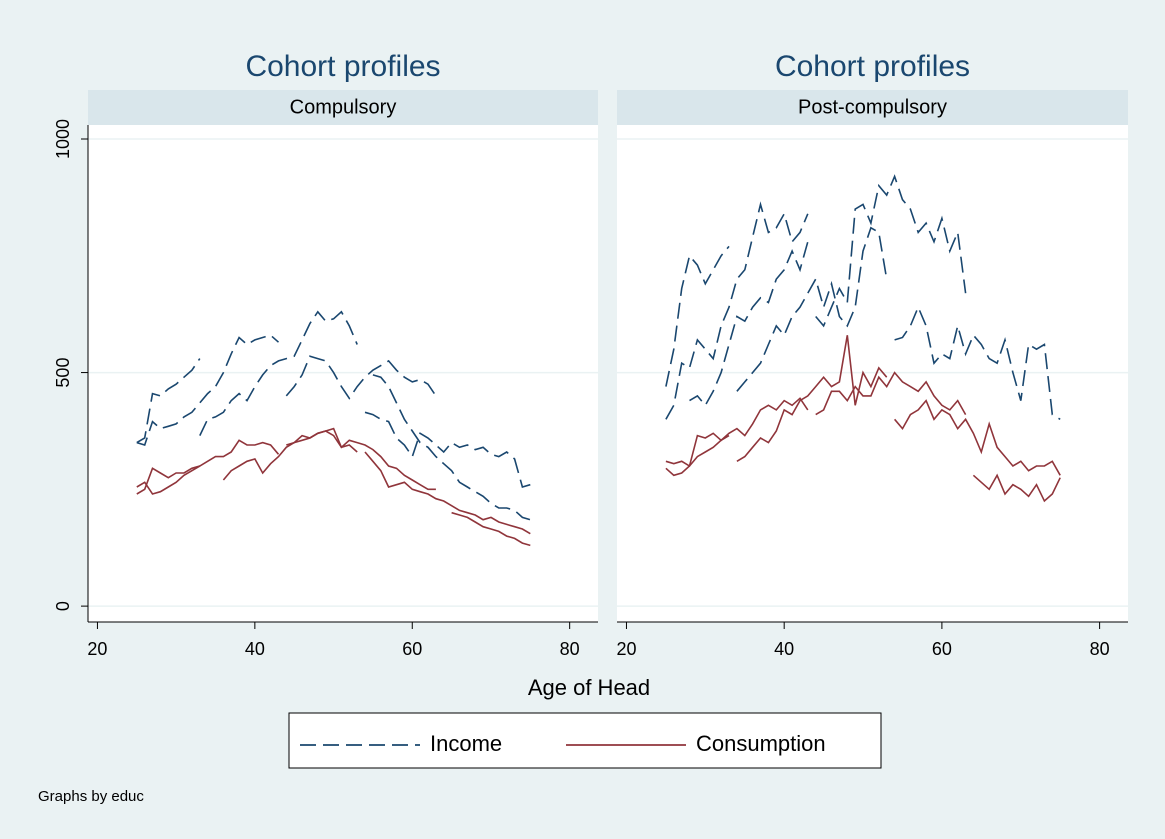  I want to click on note: Graphs by educ, so click(91, 796).